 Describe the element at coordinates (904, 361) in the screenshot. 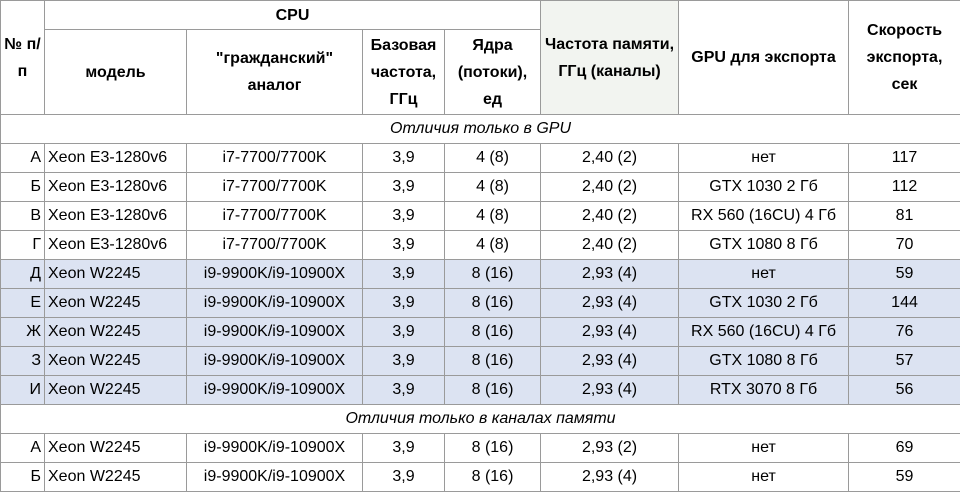

I see `cell: 57` at that location.